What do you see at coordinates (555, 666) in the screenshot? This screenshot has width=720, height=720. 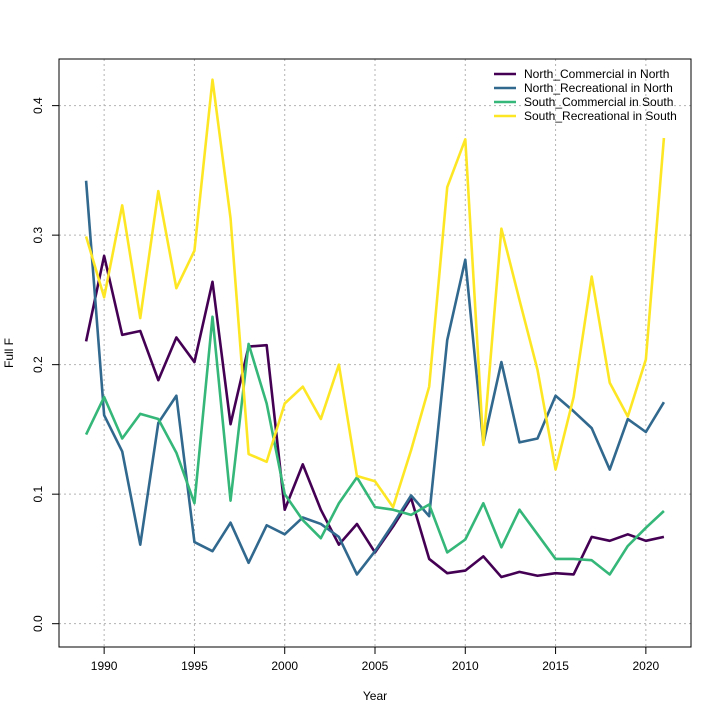 I see `x-tick-label: 2015` at bounding box center [555, 666].